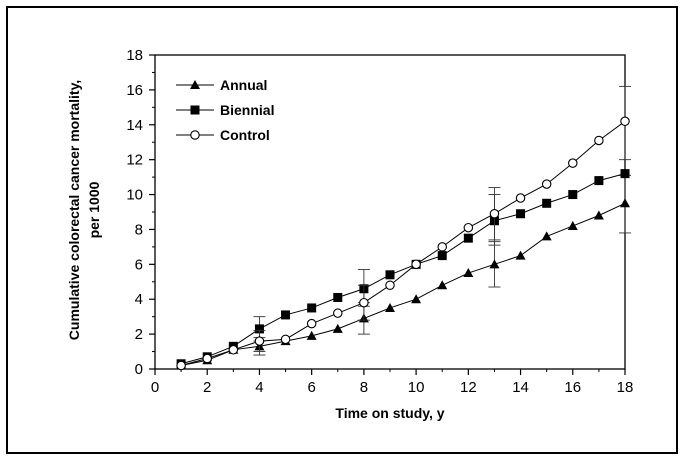 Image resolution: width=684 pixels, height=460 pixels. I want to click on legend-marker-annual, so click(195, 84).